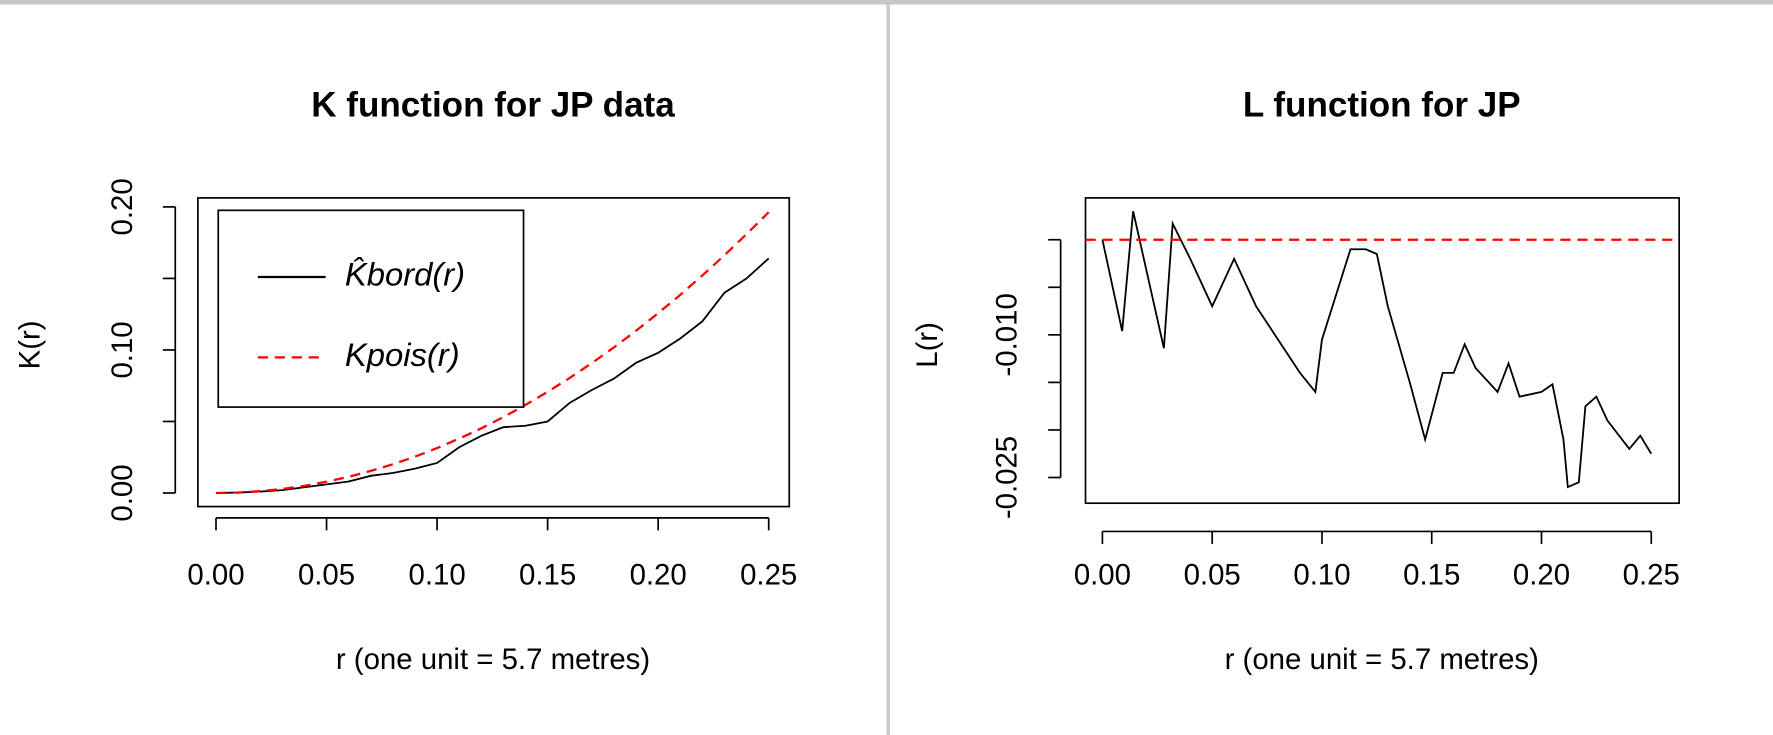  Describe the element at coordinates (122, 492) in the screenshot. I see `y-tick-label: 0.00` at that location.